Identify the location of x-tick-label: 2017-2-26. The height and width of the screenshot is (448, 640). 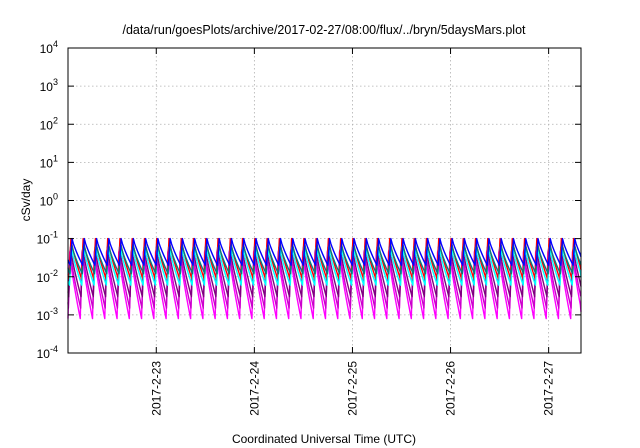
(451, 388).